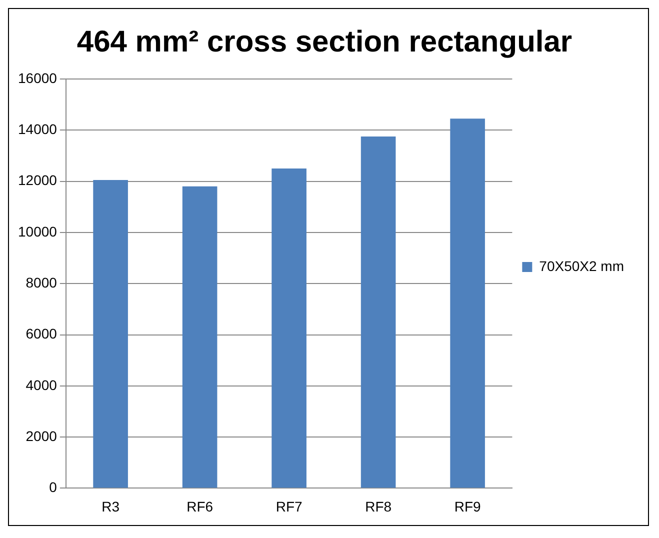  I want to click on y-tick-label: 10000, so click(38, 231).